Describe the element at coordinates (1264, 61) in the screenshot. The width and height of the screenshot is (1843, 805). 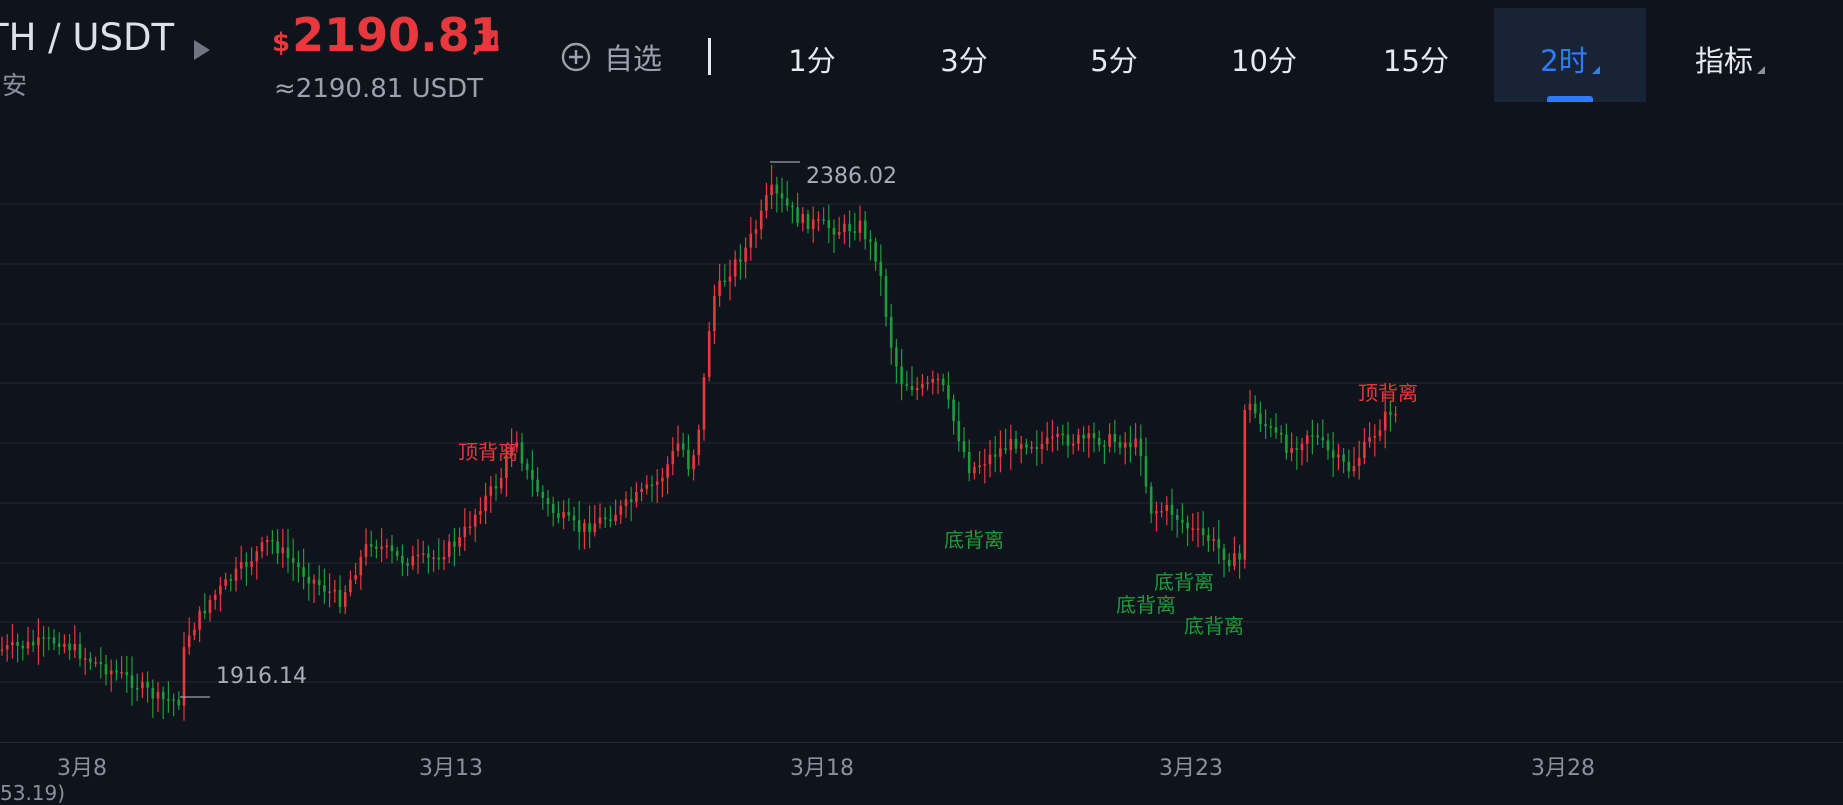
I see `tab-label: 10分` at that location.